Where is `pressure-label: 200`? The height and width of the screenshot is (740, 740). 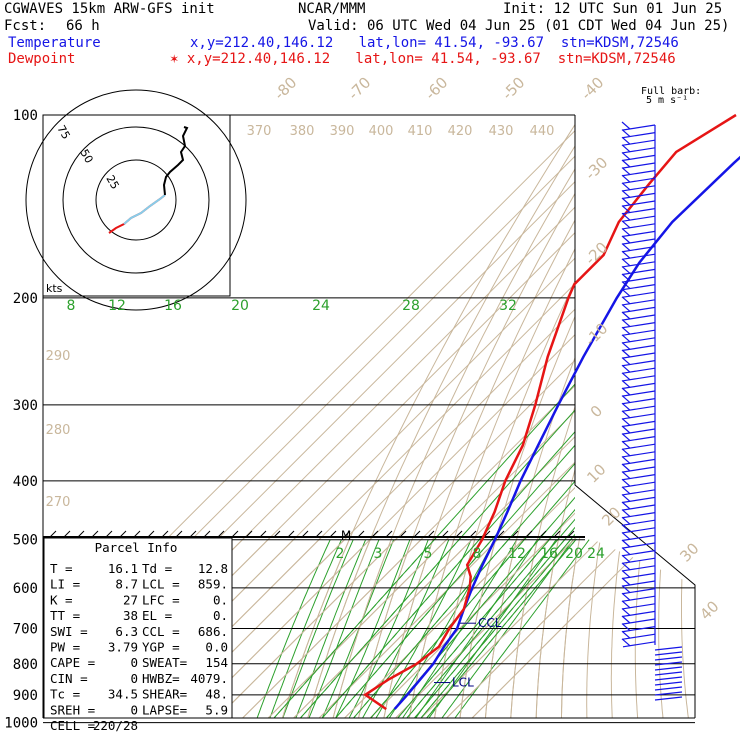
pressure-label: 200 is located at coordinates (25, 299).